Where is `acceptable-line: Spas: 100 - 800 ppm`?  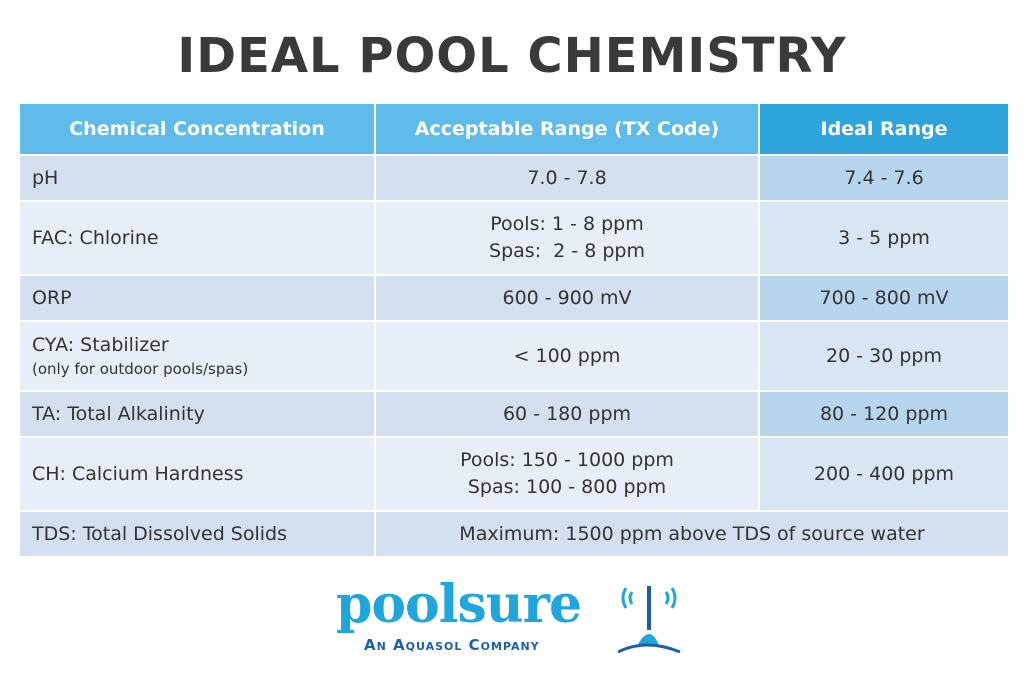
acceptable-line: Spas: 100 - 800 ppm is located at coordinates (567, 487).